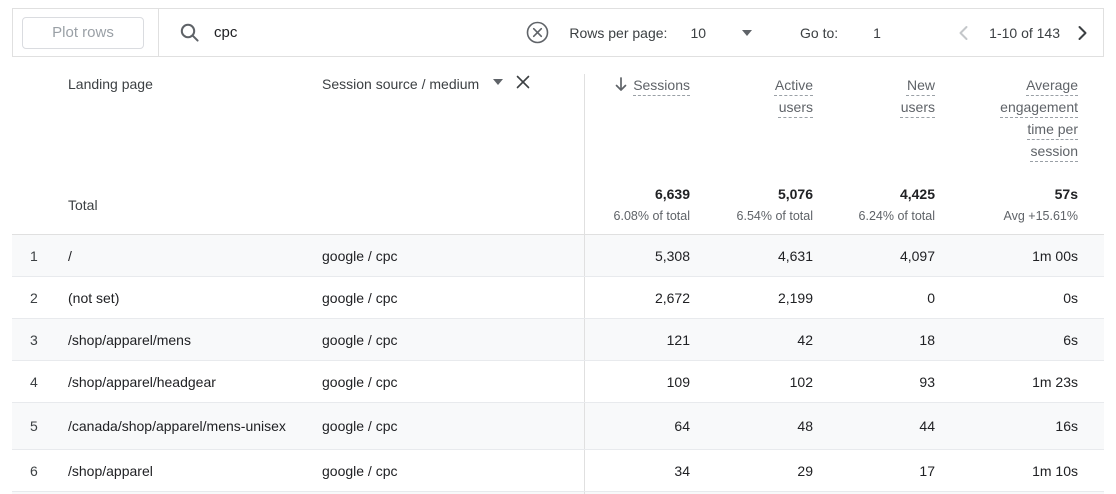 This screenshot has width=1116, height=494. What do you see at coordinates (874, 124) in the screenshot?
I see `new-users-column-header: New users` at bounding box center [874, 124].